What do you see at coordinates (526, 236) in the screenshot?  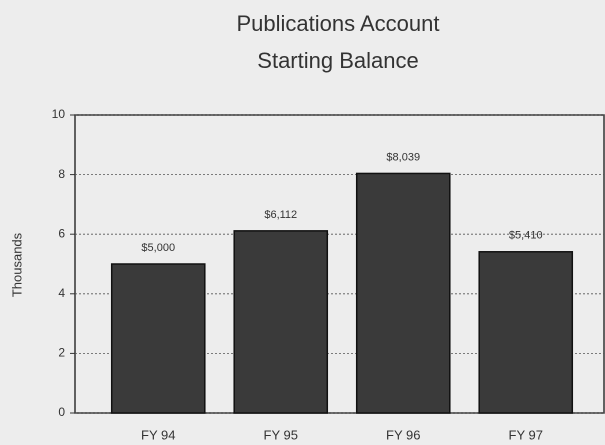 I see `value-label: $5,410` at bounding box center [526, 236].